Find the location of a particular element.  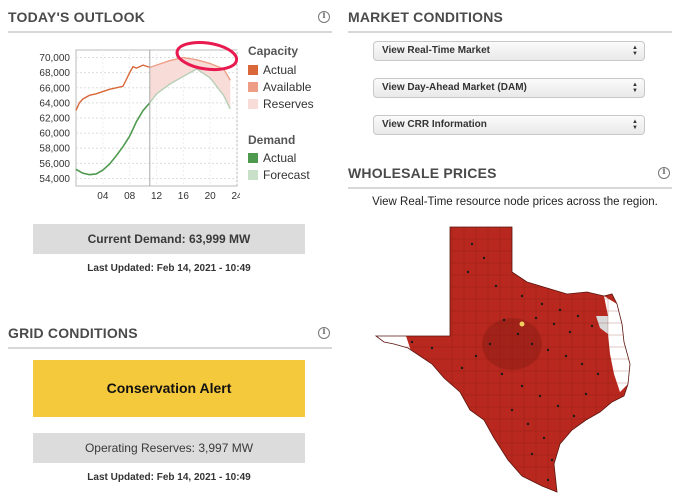

outlook-info-icon: i is located at coordinates (324, 17).